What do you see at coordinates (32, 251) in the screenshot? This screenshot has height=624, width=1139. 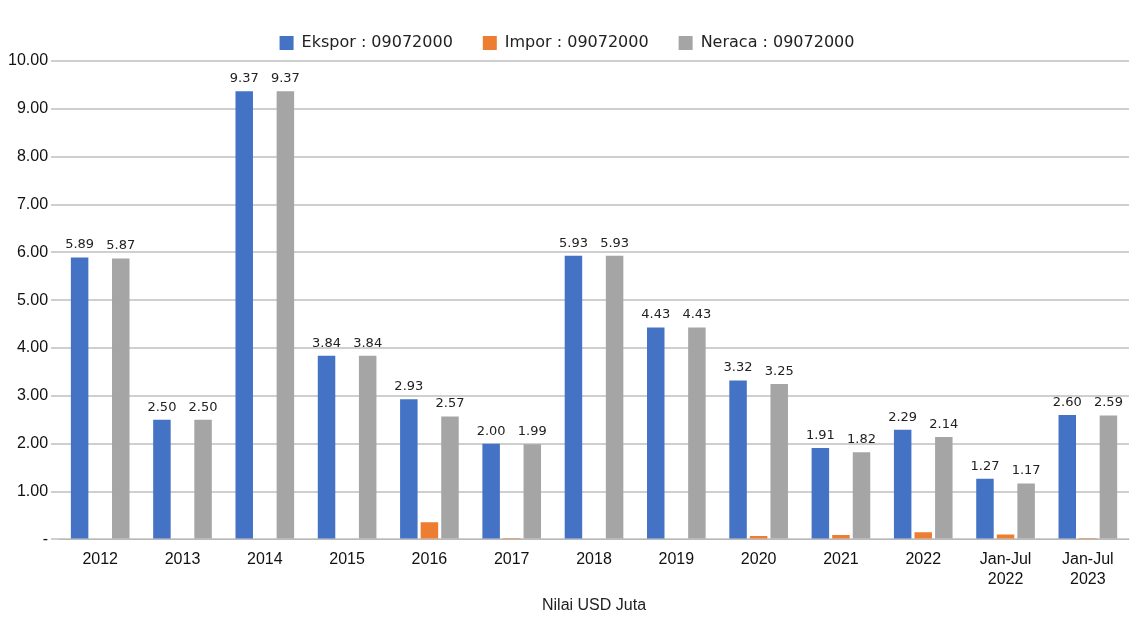 I see `y-tick-label: 6.00` at bounding box center [32, 251].